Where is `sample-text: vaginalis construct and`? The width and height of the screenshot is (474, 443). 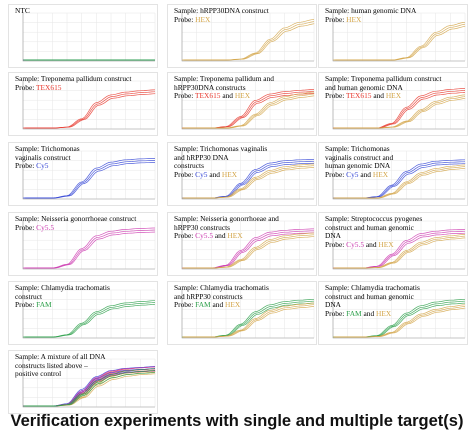 sample-text: vaginalis construct and is located at coordinates (359, 157).